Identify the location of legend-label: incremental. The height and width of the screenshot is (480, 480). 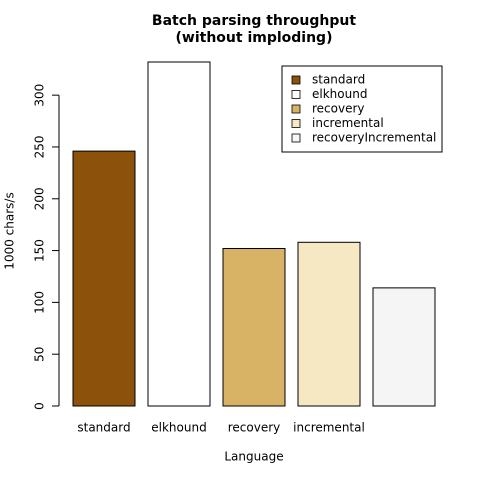
(348, 123).